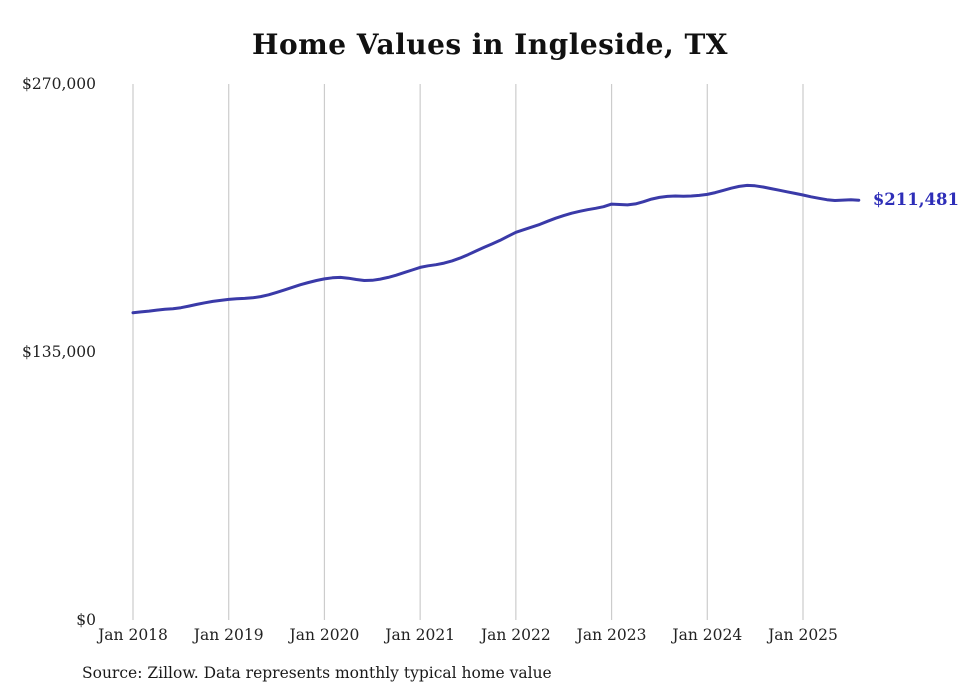 The image size is (980, 699). I want to click on x-tick-label: Jan 2022, so click(515, 635).